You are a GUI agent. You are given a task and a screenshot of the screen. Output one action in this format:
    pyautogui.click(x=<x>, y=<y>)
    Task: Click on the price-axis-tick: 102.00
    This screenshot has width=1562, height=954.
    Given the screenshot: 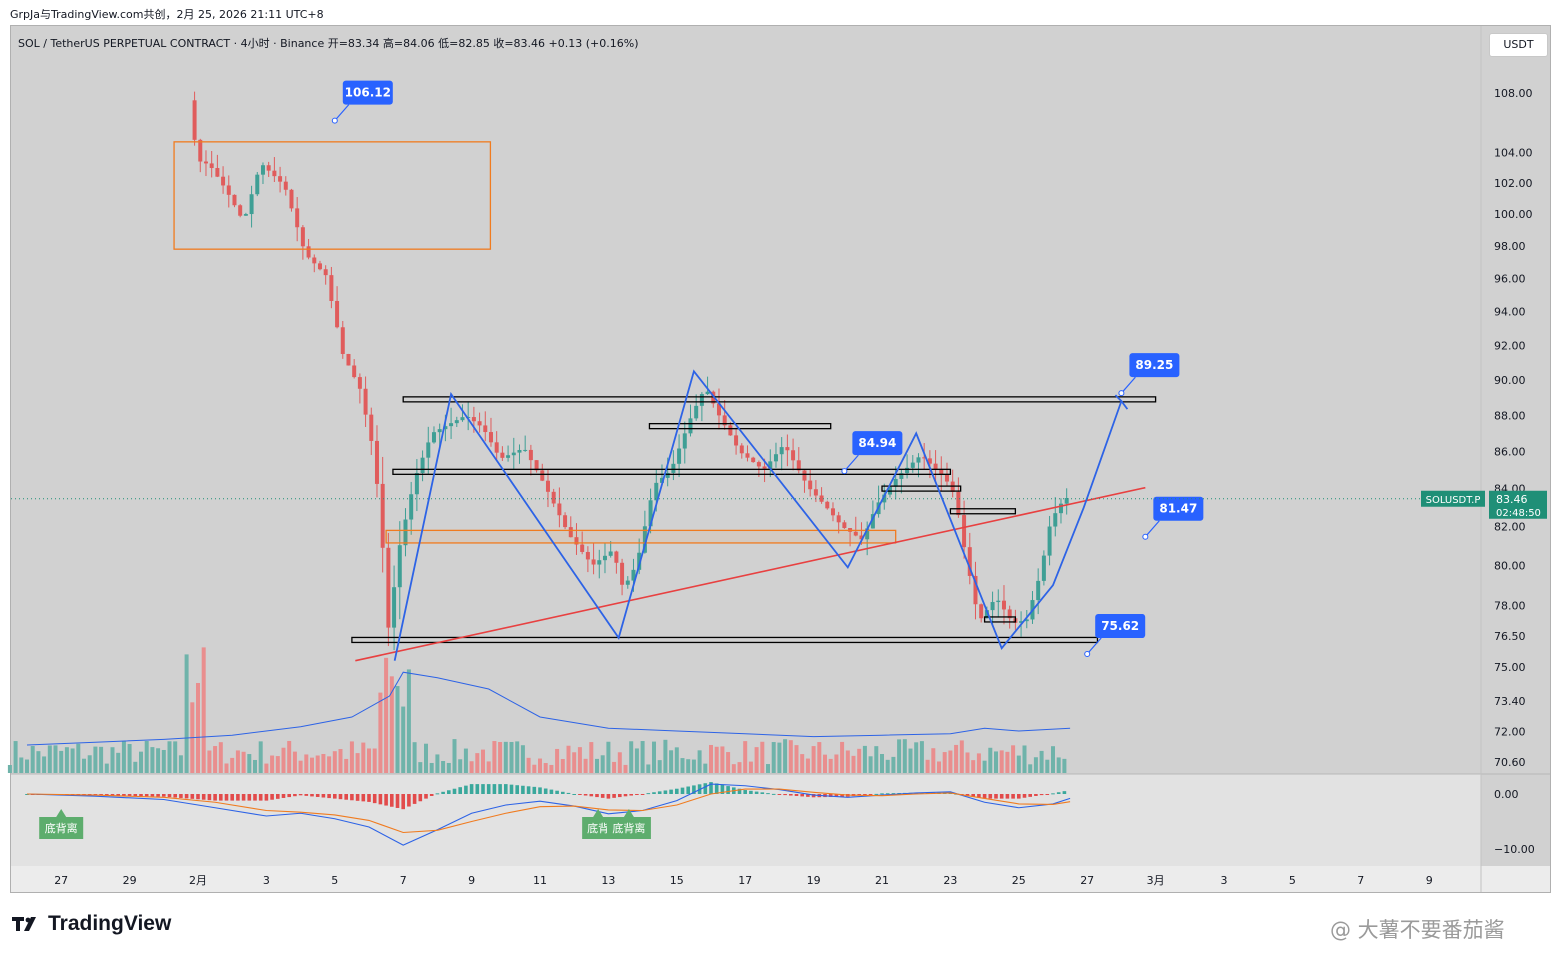 What is the action you would take?
    pyautogui.click(x=1513, y=183)
    